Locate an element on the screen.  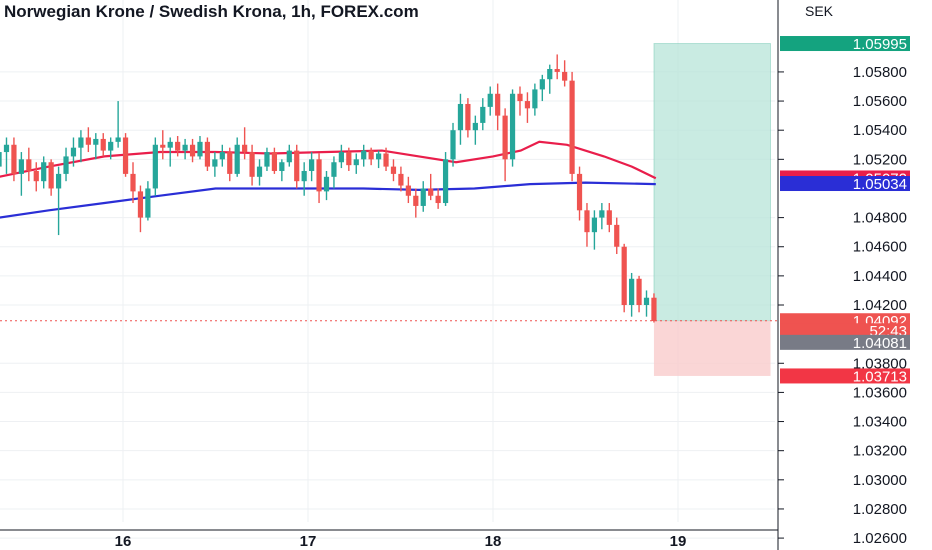
y-tick-label: 1.03200 is located at coordinates (880, 451).